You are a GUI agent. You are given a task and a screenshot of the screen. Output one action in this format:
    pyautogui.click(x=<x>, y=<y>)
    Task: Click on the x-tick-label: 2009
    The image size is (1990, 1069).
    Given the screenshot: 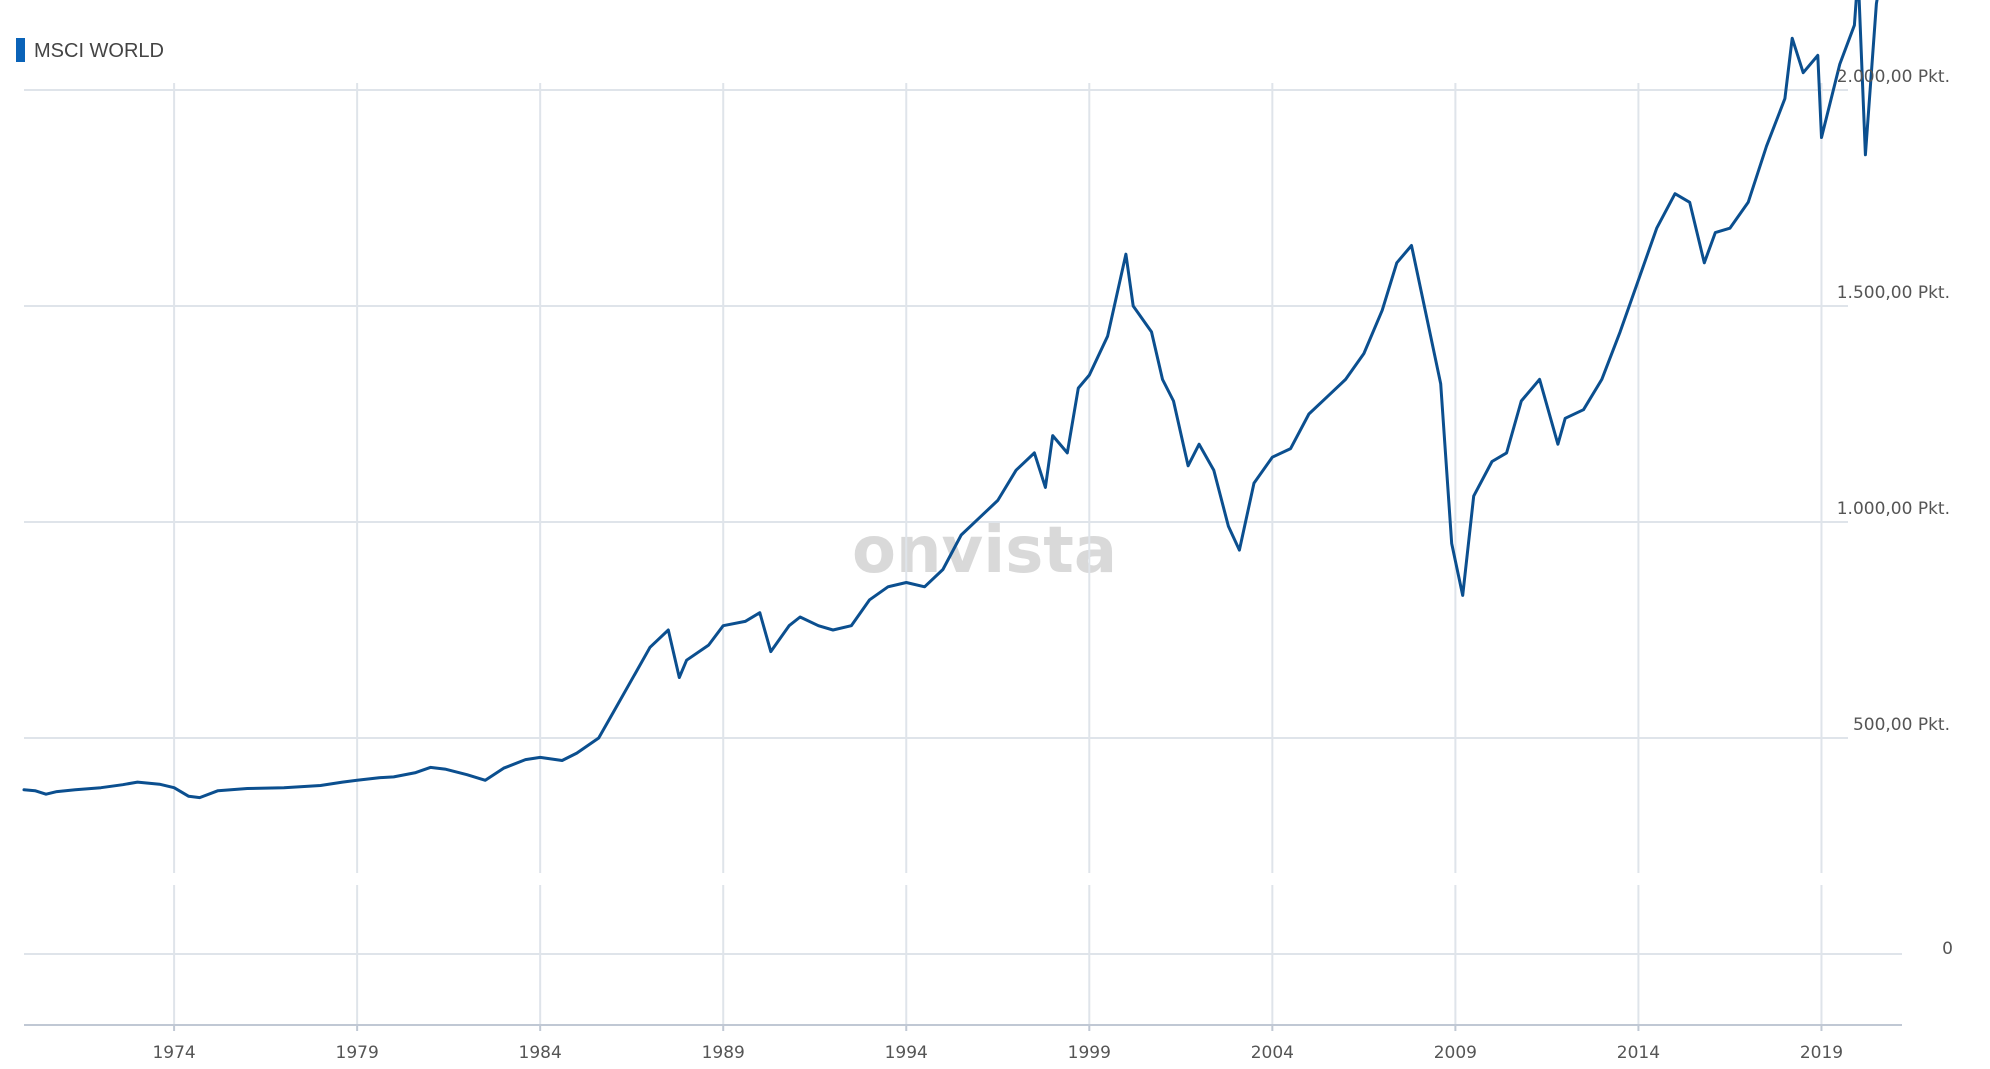 What is the action you would take?
    pyautogui.click(x=1455, y=1053)
    